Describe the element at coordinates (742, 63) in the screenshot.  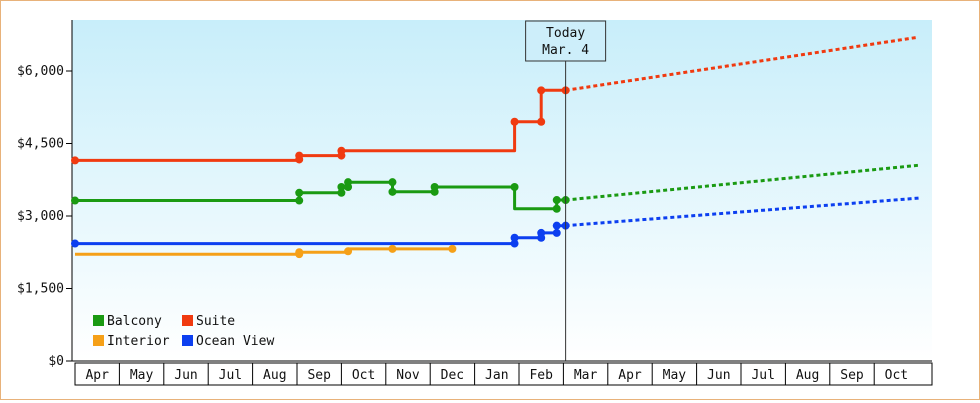
I see `forecast-line-suite` at that location.